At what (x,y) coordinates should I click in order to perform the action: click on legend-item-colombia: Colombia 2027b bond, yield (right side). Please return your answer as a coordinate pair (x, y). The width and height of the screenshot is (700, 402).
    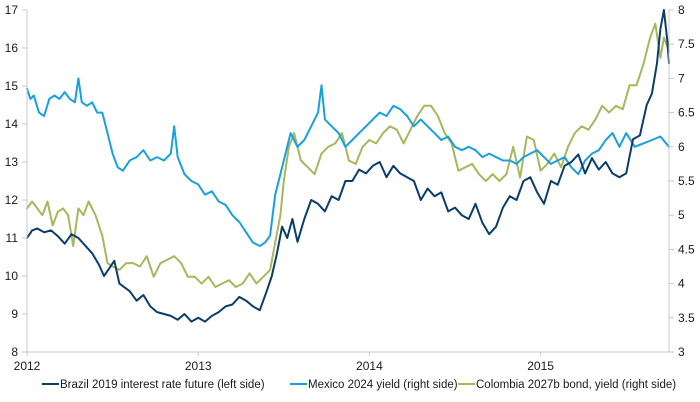
    Looking at the image, I should click on (567, 385).